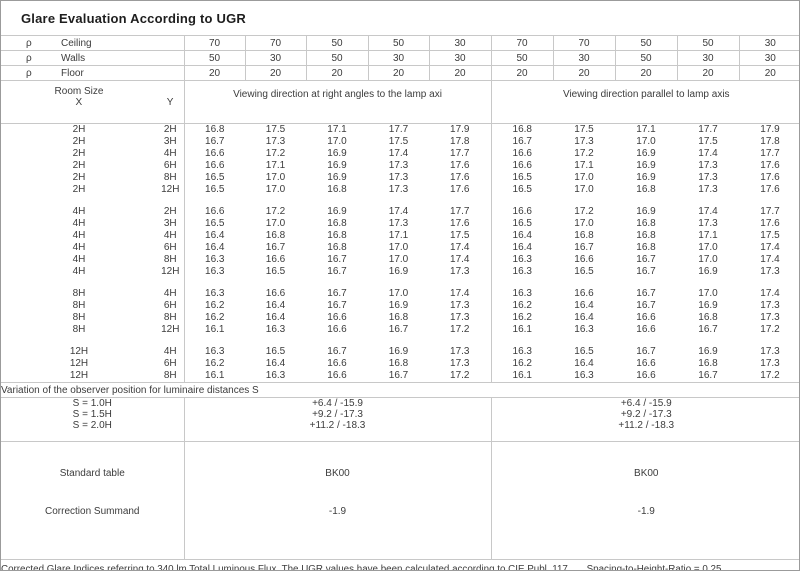 This screenshot has width=800, height=571. What do you see at coordinates (93, 58) in the screenshot?
I see `reflectance-label-cell: ρ Walls` at bounding box center [93, 58].